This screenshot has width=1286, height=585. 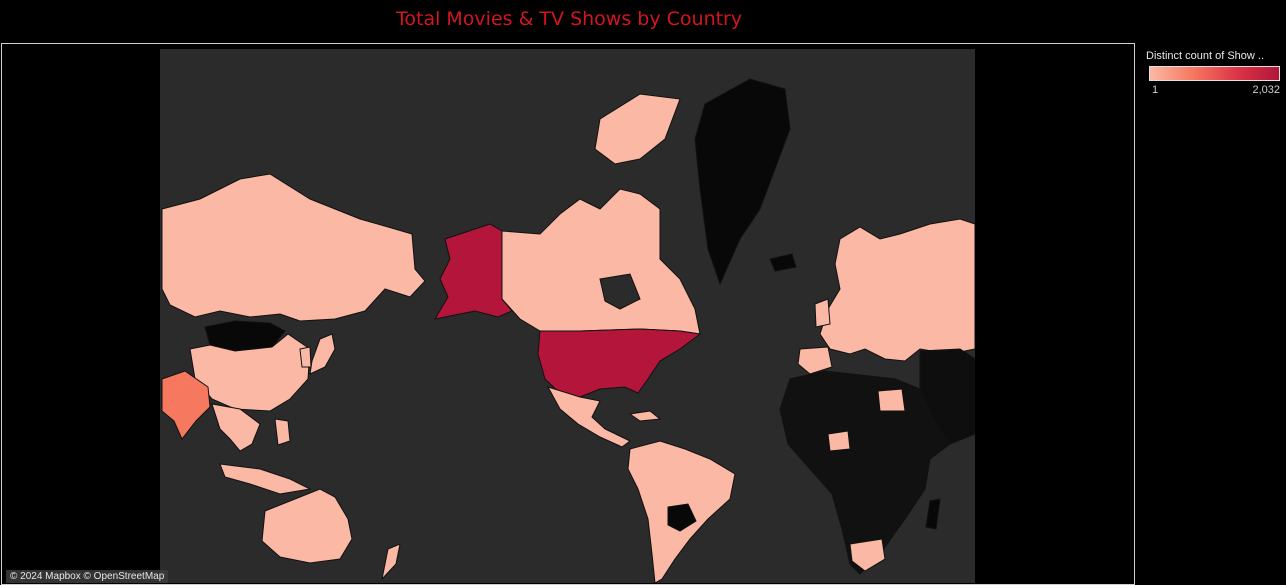 I want to click on region-indonesia, so click(x=265, y=479).